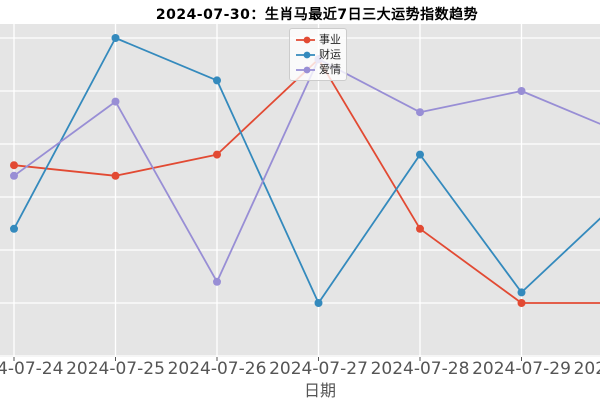 Image resolution: width=600 pixels, height=400 pixels. I want to click on legend-item-wealth: 财运, so click(318, 54).